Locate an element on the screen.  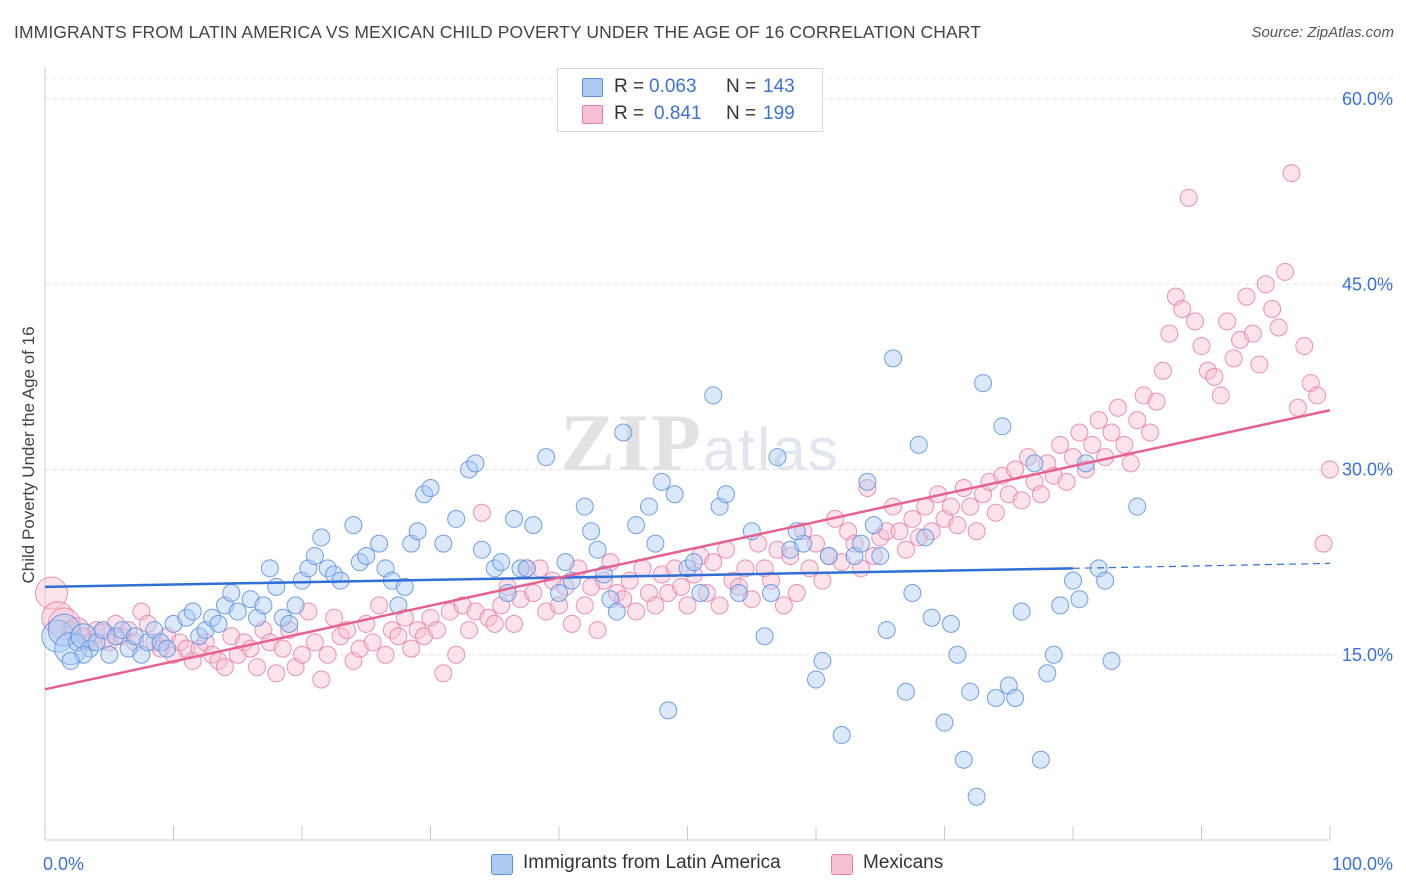
n-label: N = is located at coordinates (741, 86).